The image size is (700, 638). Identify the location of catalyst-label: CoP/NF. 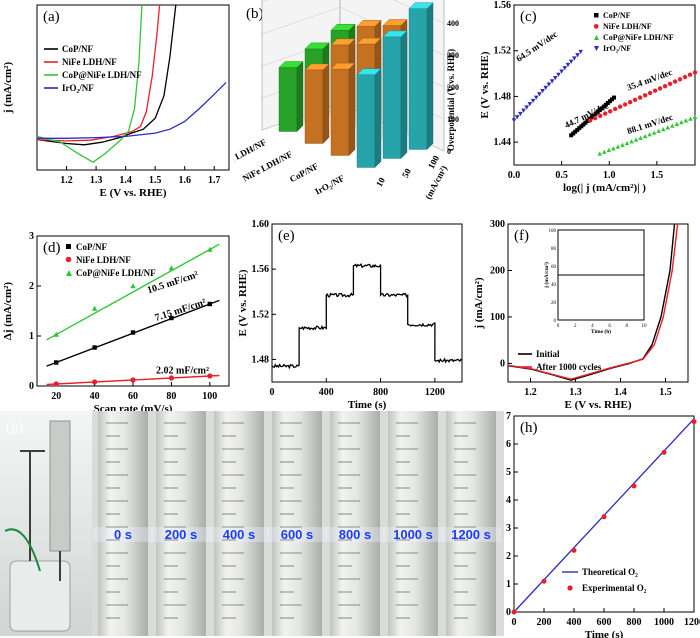
(304, 173).